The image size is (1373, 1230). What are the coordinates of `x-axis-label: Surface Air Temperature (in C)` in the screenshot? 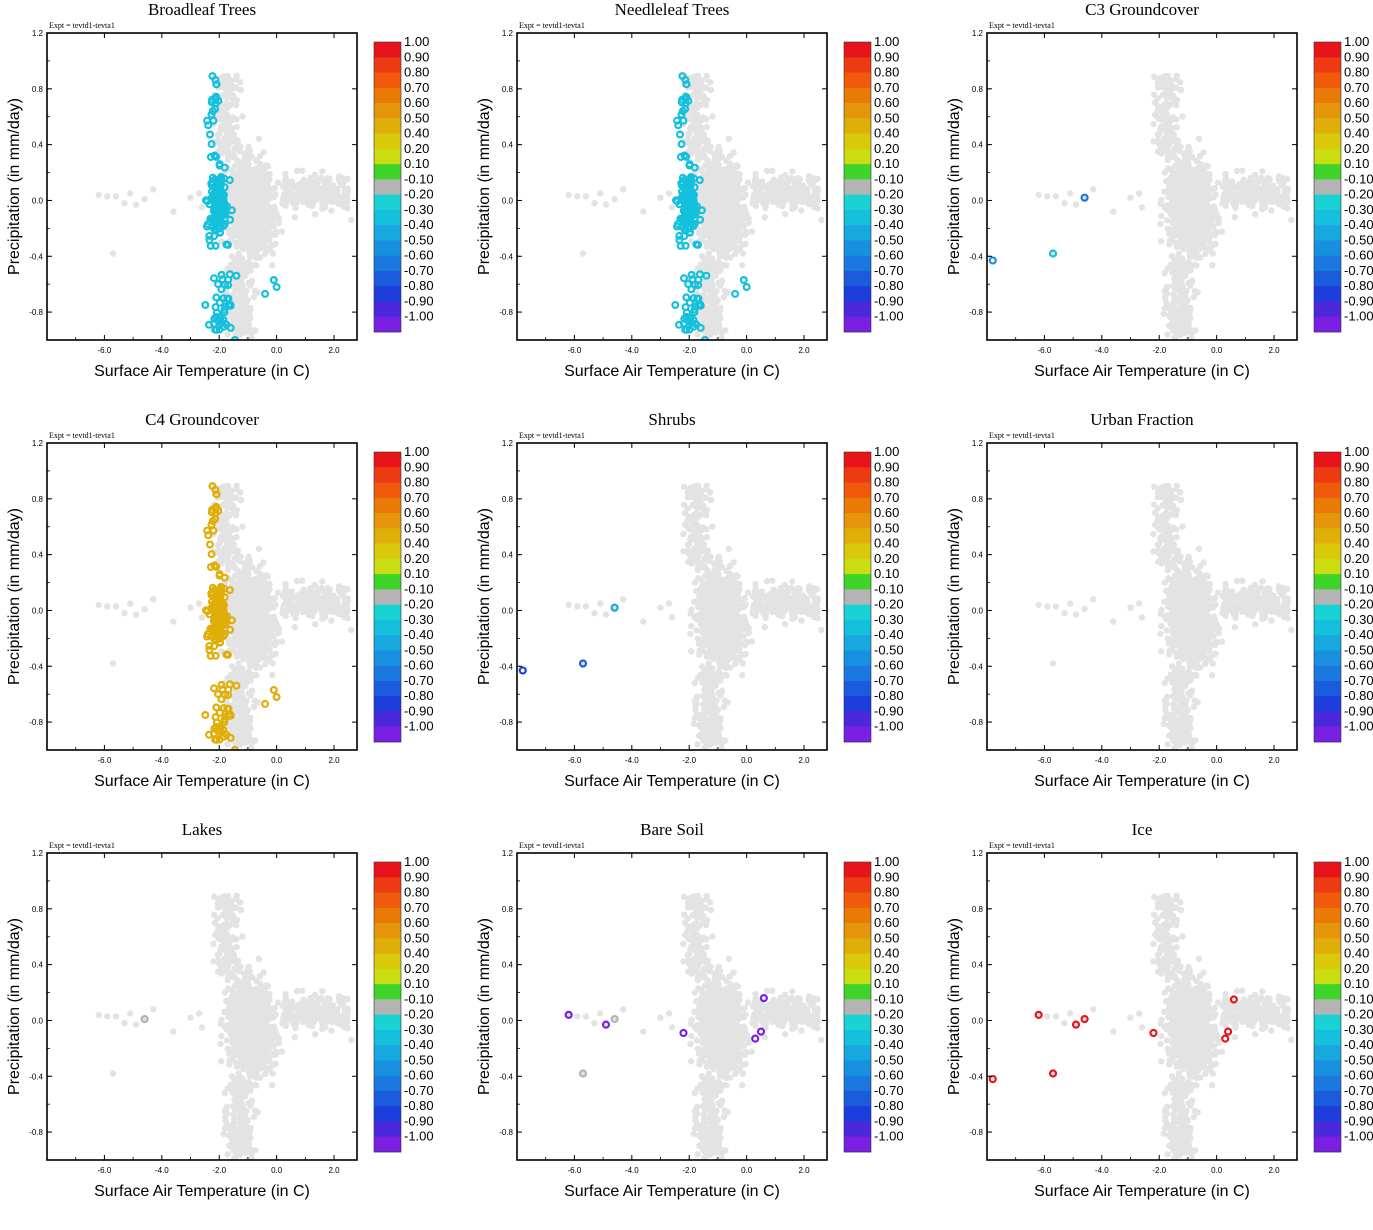 It's located at (202, 371).